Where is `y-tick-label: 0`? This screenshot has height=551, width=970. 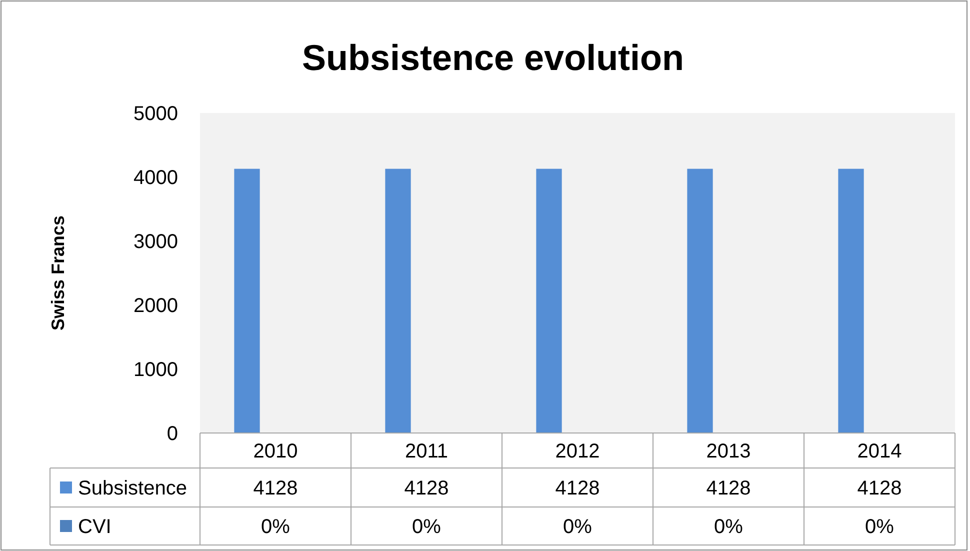
y-tick-label: 0 is located at coordinates (172, 434).